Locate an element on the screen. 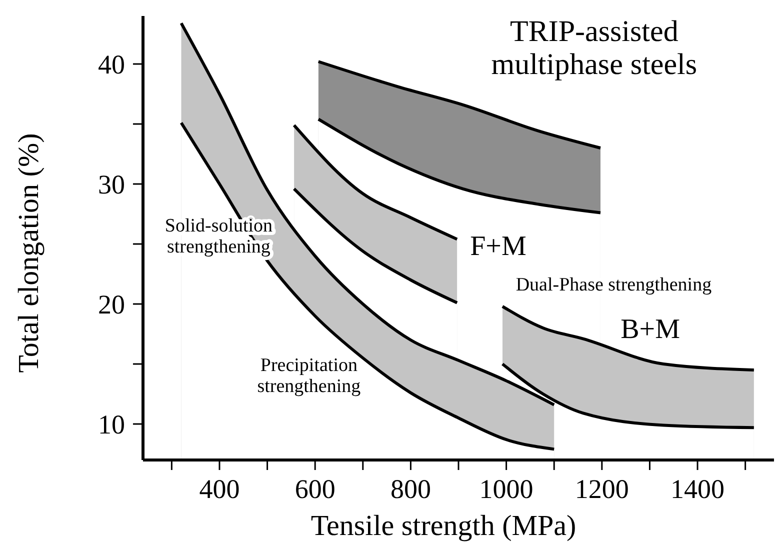 The height and width of the screenshot is (557, 782). y-axis-title: Total elongation (%) is located at coordinates (29, 253).